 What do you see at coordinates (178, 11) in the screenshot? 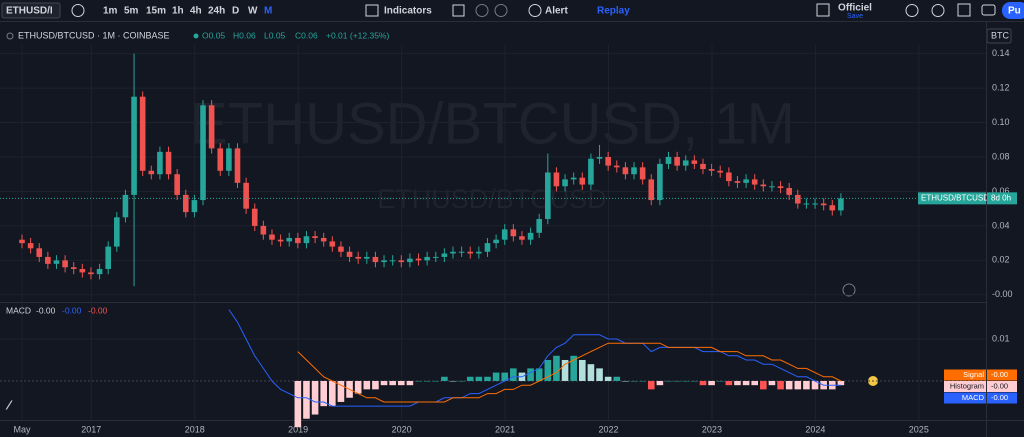
I see `interval-button: 1h` at bounding box center [178, 11].